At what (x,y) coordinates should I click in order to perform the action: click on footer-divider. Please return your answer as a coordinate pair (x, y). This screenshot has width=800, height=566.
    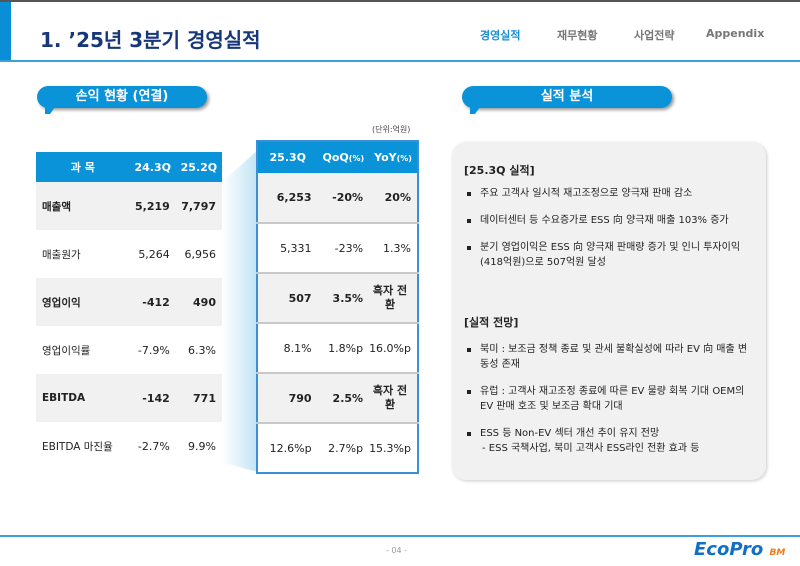
    Looking at the image, I should click on (400, 536).